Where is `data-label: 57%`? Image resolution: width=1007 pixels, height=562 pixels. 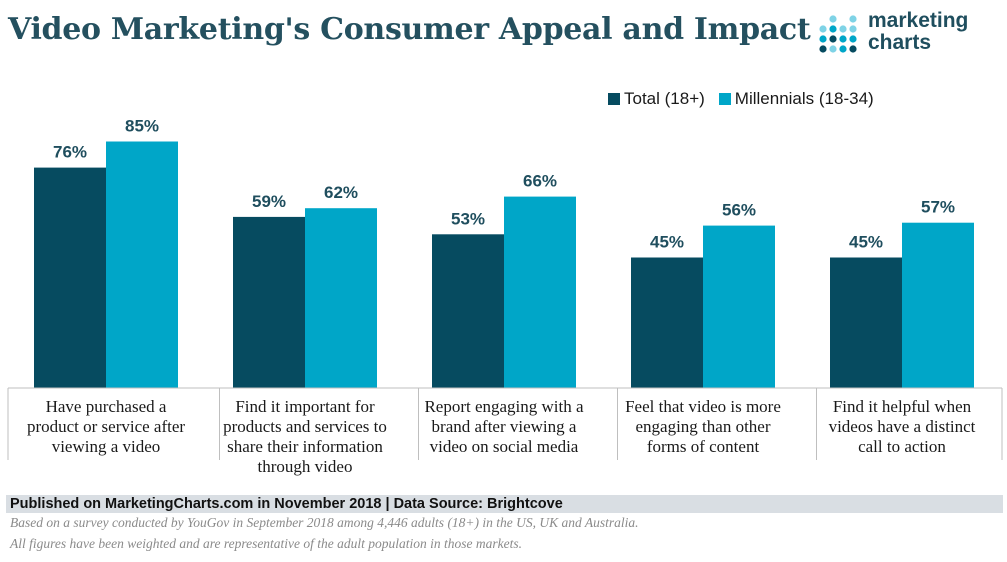 data-label: 57% is located at coordinates (938, 207).